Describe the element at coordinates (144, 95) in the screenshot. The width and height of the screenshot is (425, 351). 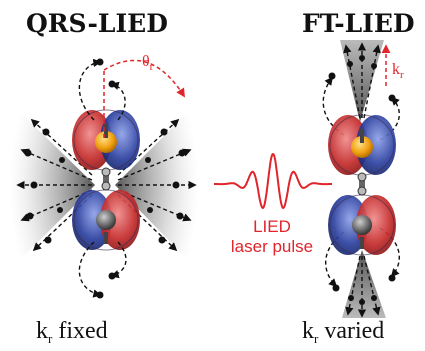
I see `theta-r-annotation: θr` at that location.